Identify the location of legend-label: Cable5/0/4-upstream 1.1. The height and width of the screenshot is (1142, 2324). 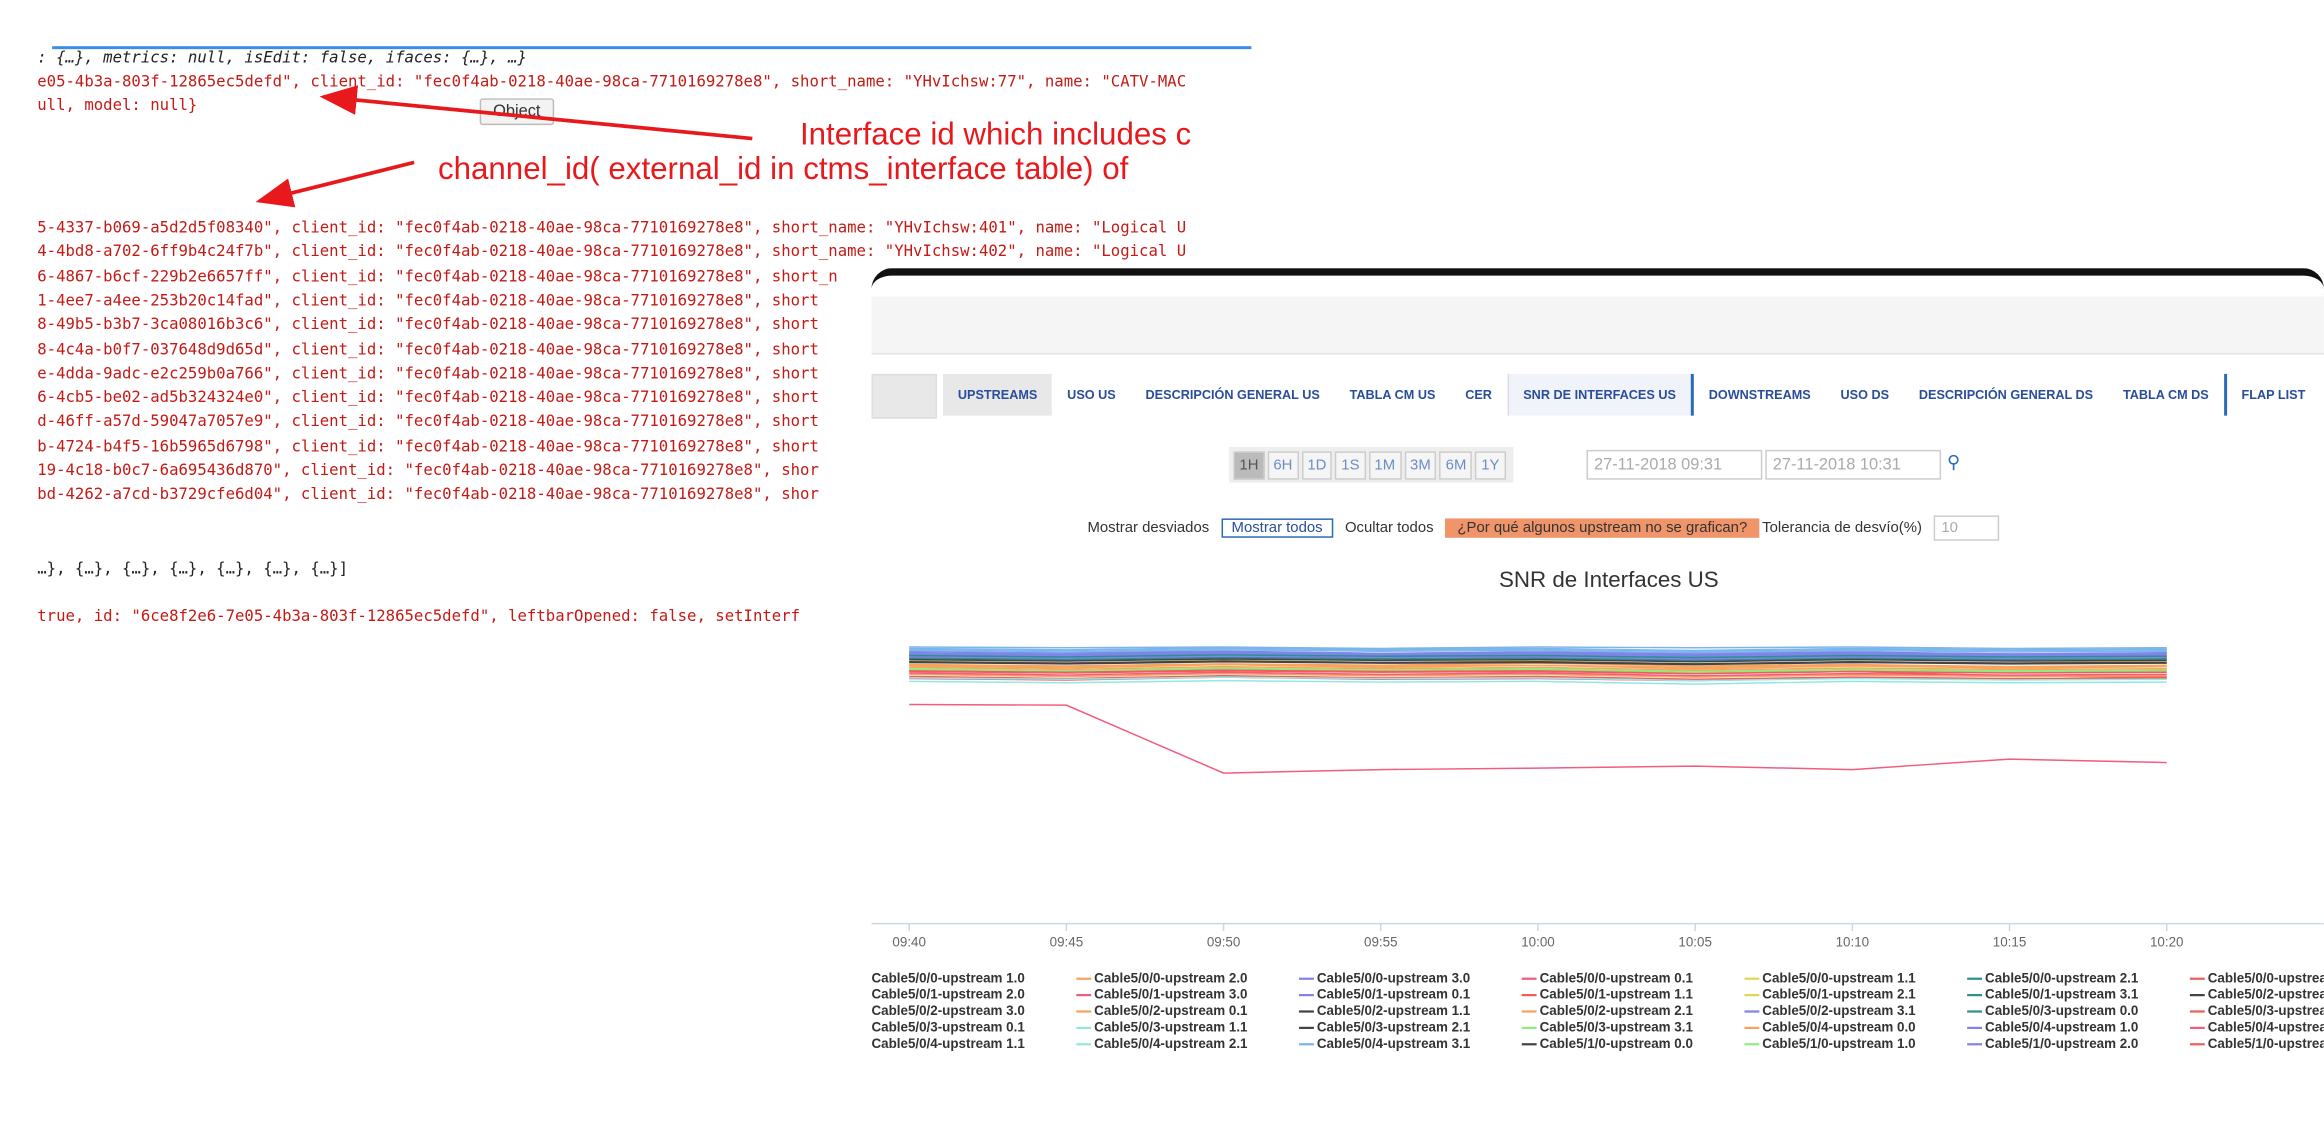
(948, 1043).